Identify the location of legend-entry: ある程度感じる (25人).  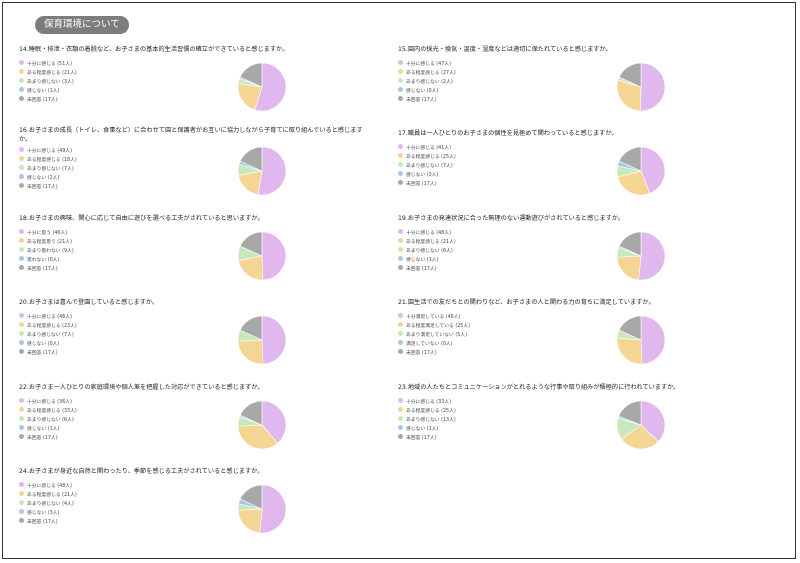
(508, 157).